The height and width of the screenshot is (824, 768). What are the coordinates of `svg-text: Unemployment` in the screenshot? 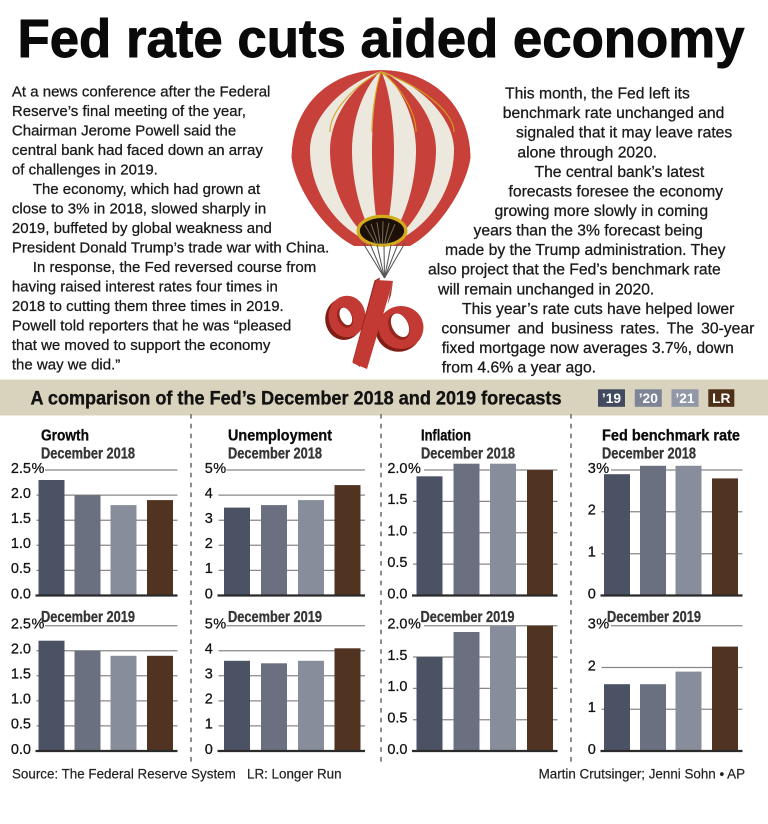 It's located at (280, 435).